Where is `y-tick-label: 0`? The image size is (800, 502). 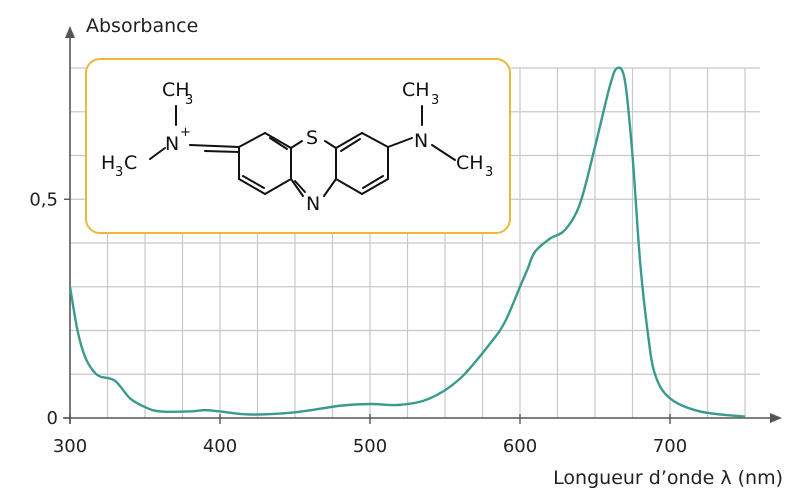
y-tick-label: 0 is located at coordinates (52, 418).